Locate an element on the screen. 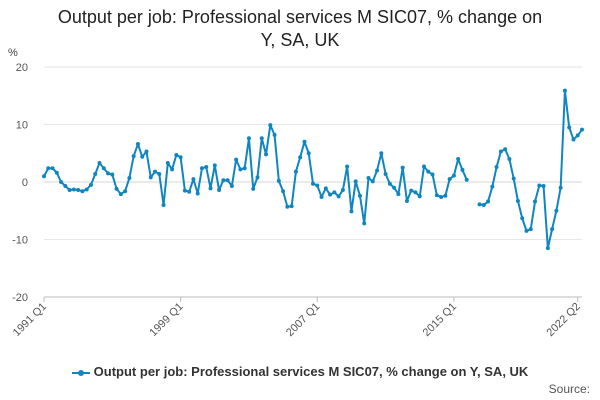 The width and height of the screenshot is (600, 400). x-tick-label: 2022 Q2 is located at coordinates (564, 320).